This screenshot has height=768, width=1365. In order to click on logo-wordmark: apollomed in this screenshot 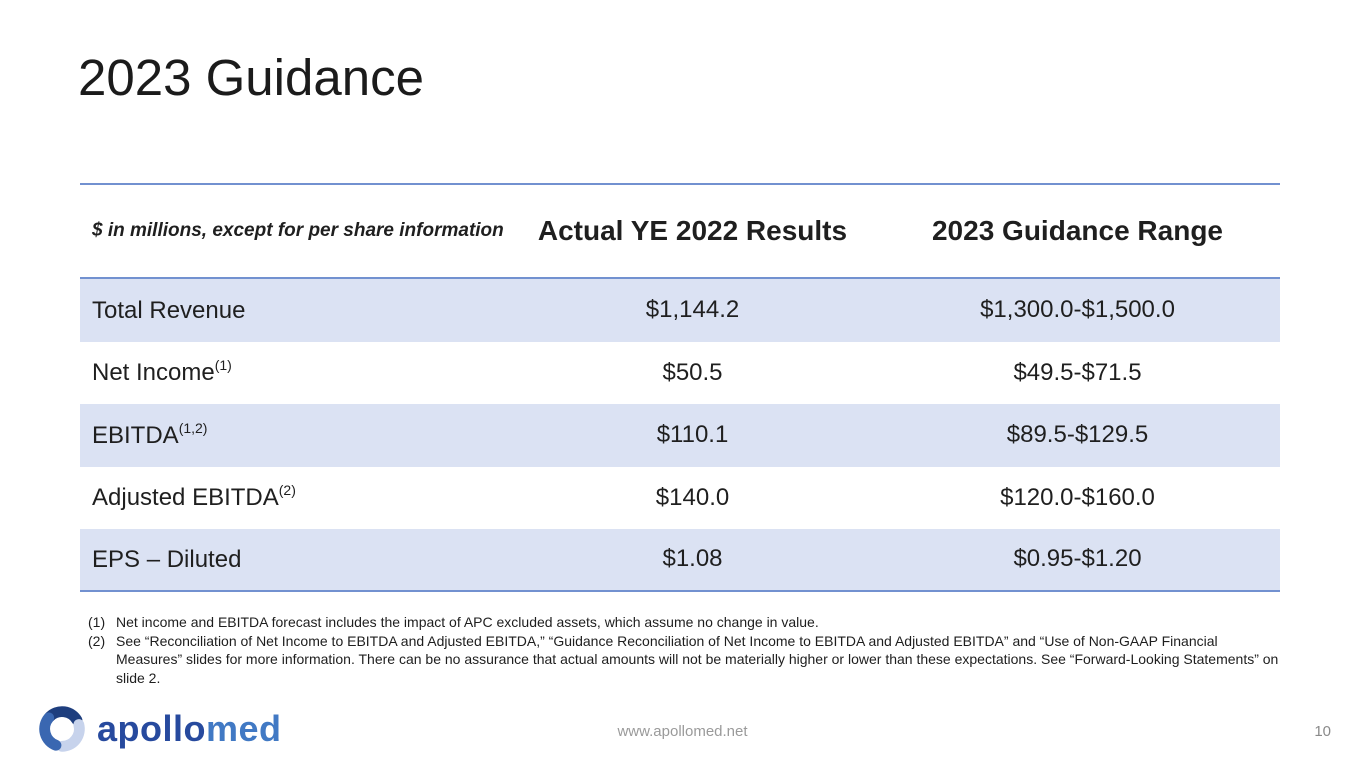, I will do `click(189, 729)`.